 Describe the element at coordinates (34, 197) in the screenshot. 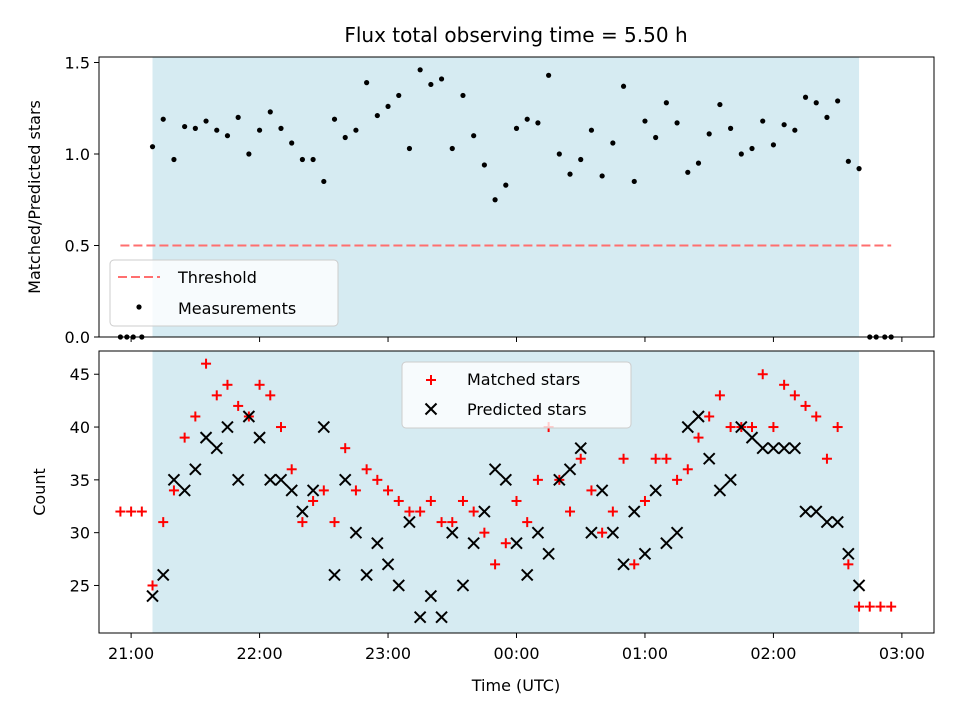

I see `top-y-axis-label: Matched/Predicted stars` at that location.